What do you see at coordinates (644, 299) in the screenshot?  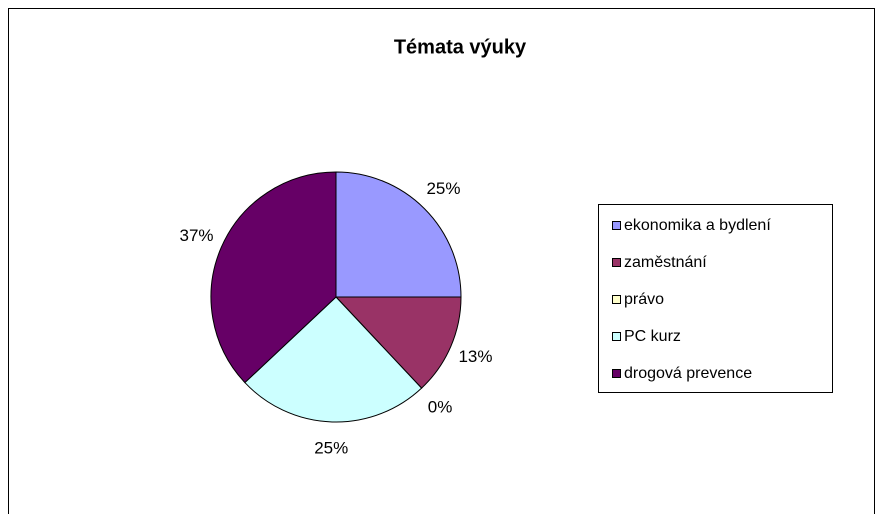 I see `legend-label: právo` at bounding box center [644, 299].